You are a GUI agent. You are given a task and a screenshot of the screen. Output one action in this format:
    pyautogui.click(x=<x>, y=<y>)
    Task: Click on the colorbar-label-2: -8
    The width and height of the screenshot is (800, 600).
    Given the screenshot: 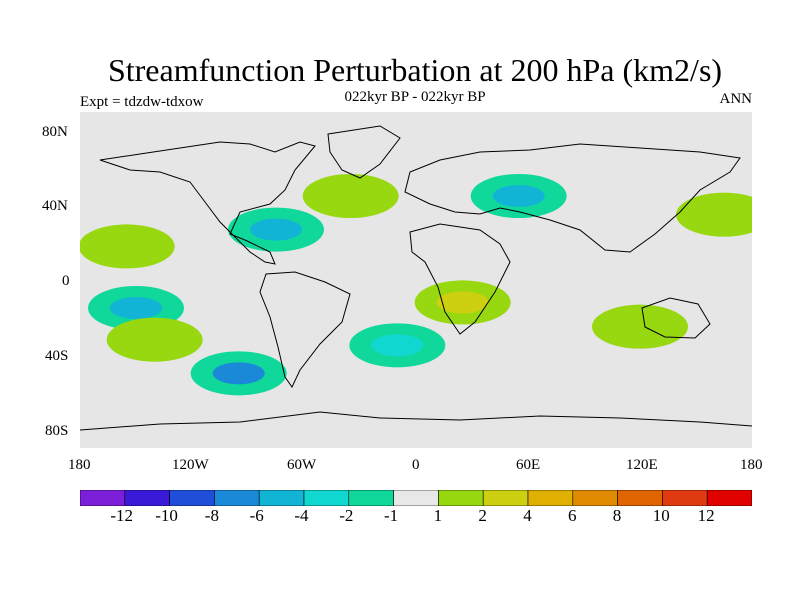 What is the action you would take?
    pyautogui.click(x=211, y=515)
    